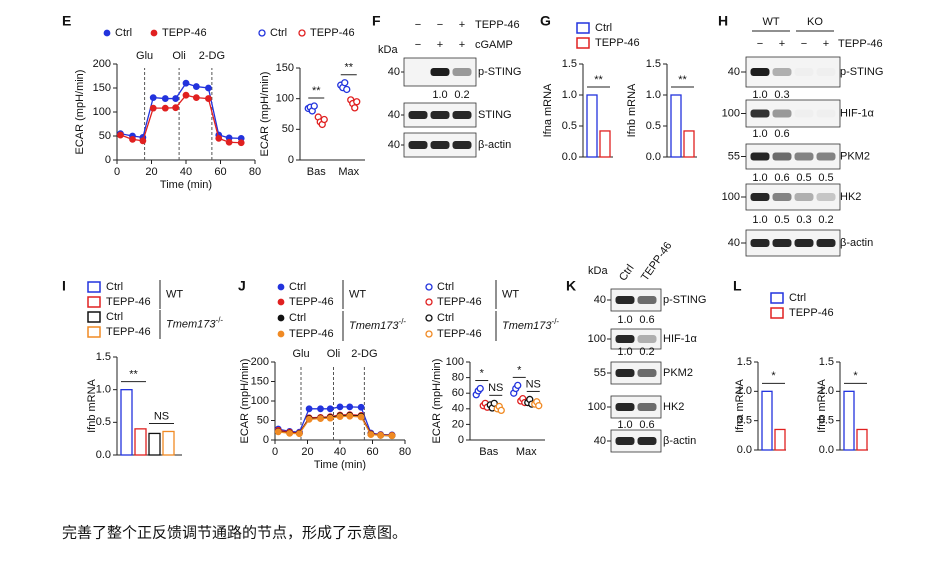  Describe the element at coordinates (497, 25) in the screenshot. I see `header-label: TEPP-46` at that location.